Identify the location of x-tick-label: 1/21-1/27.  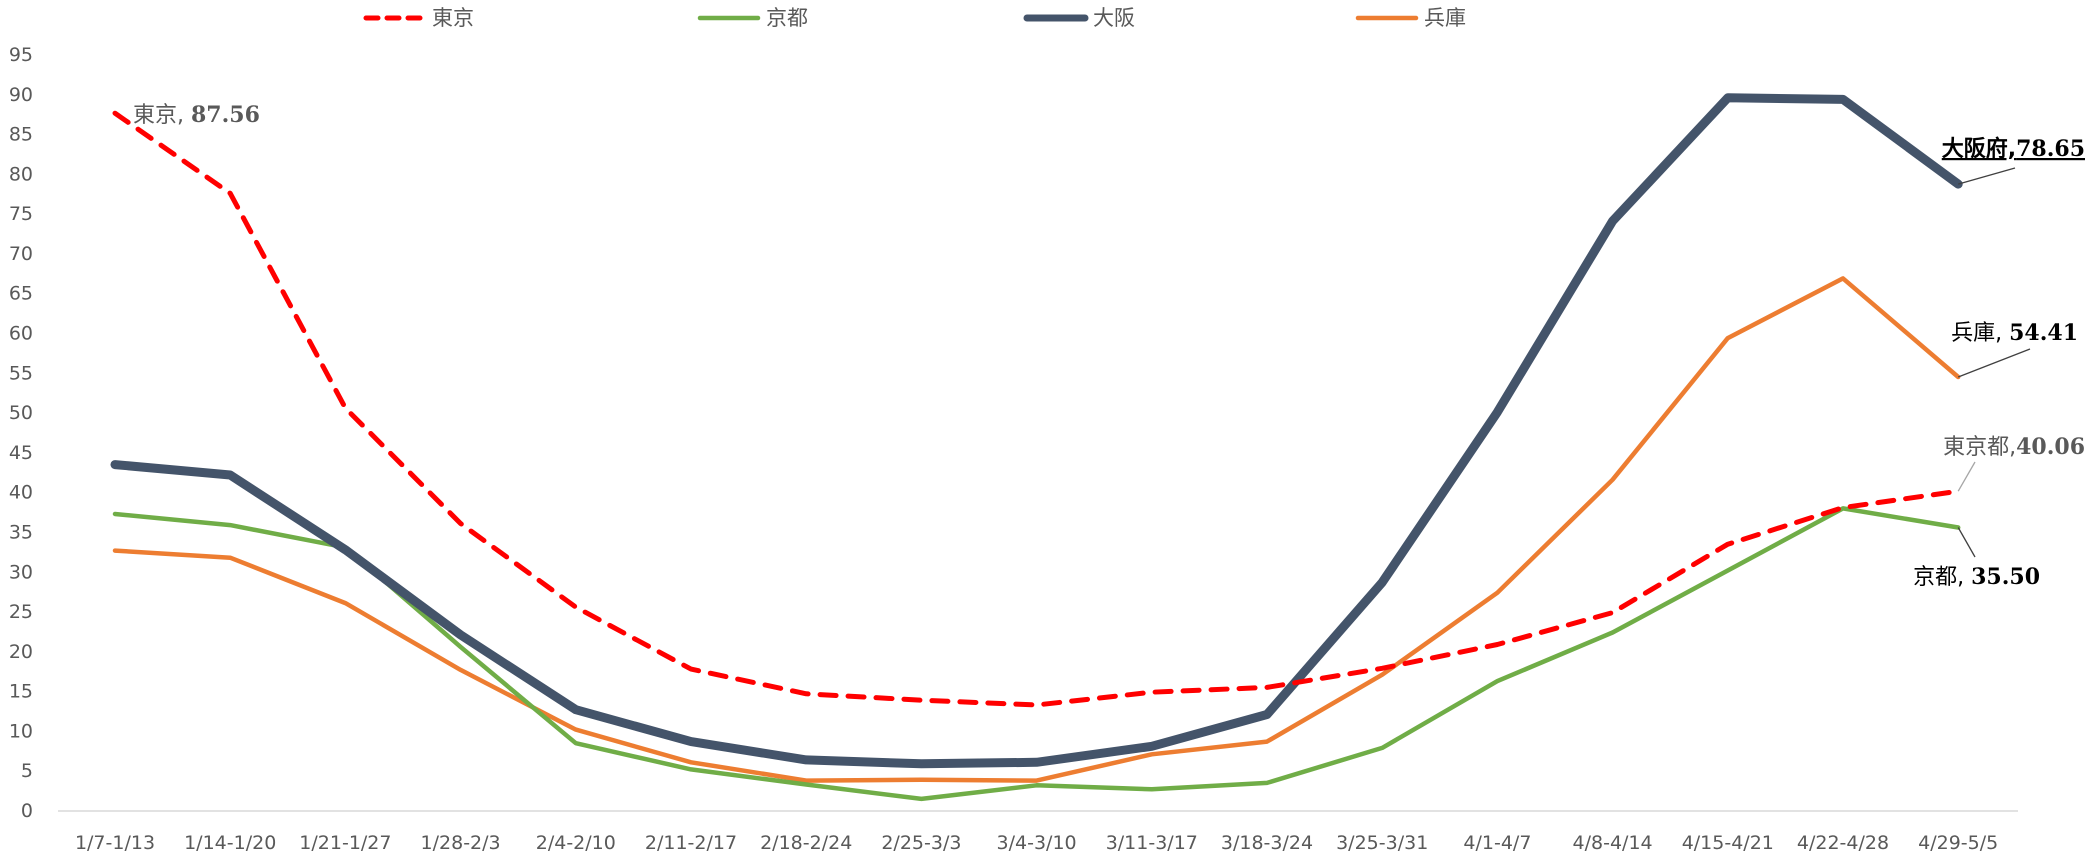
(345, 842).